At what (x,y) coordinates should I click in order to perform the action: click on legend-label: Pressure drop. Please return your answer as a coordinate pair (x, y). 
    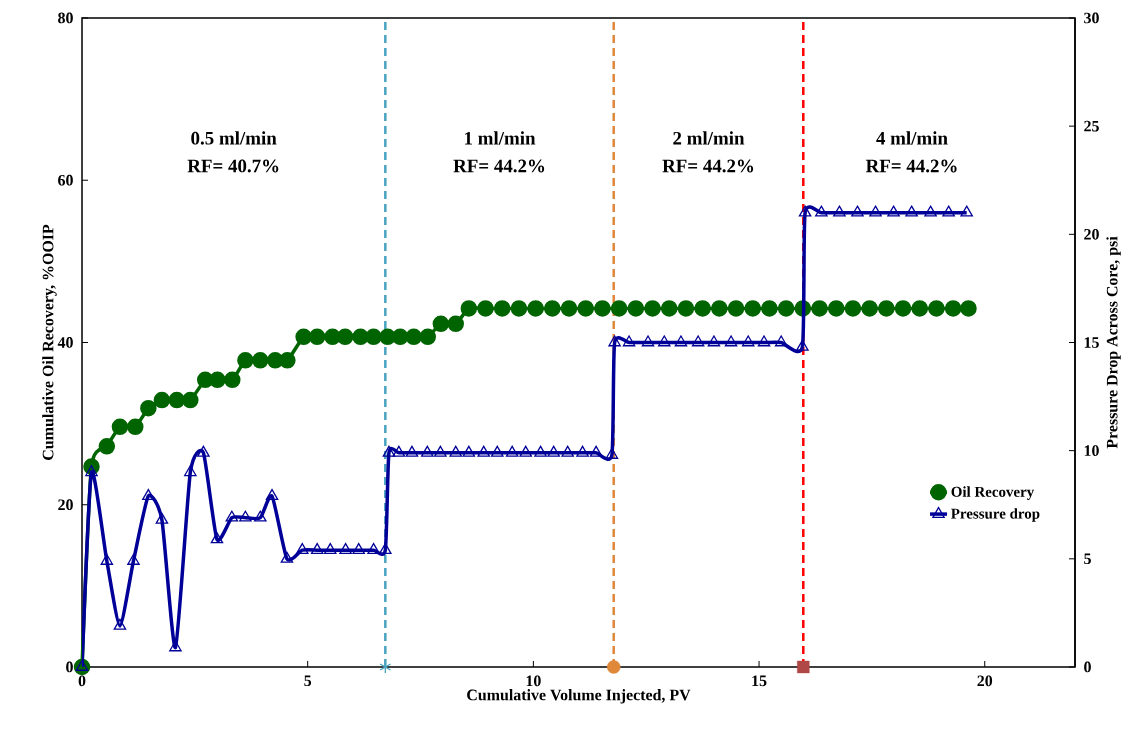
    Looking at the image, I should click on (995, 515).